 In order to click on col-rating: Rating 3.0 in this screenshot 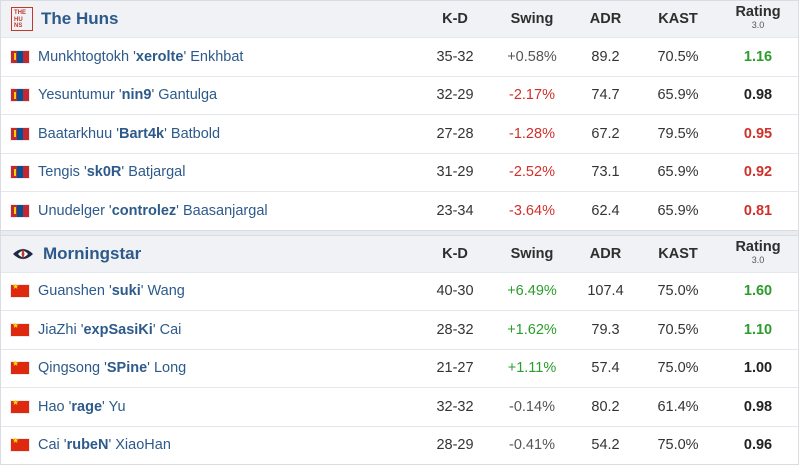, I will do `click(758, 19)`.